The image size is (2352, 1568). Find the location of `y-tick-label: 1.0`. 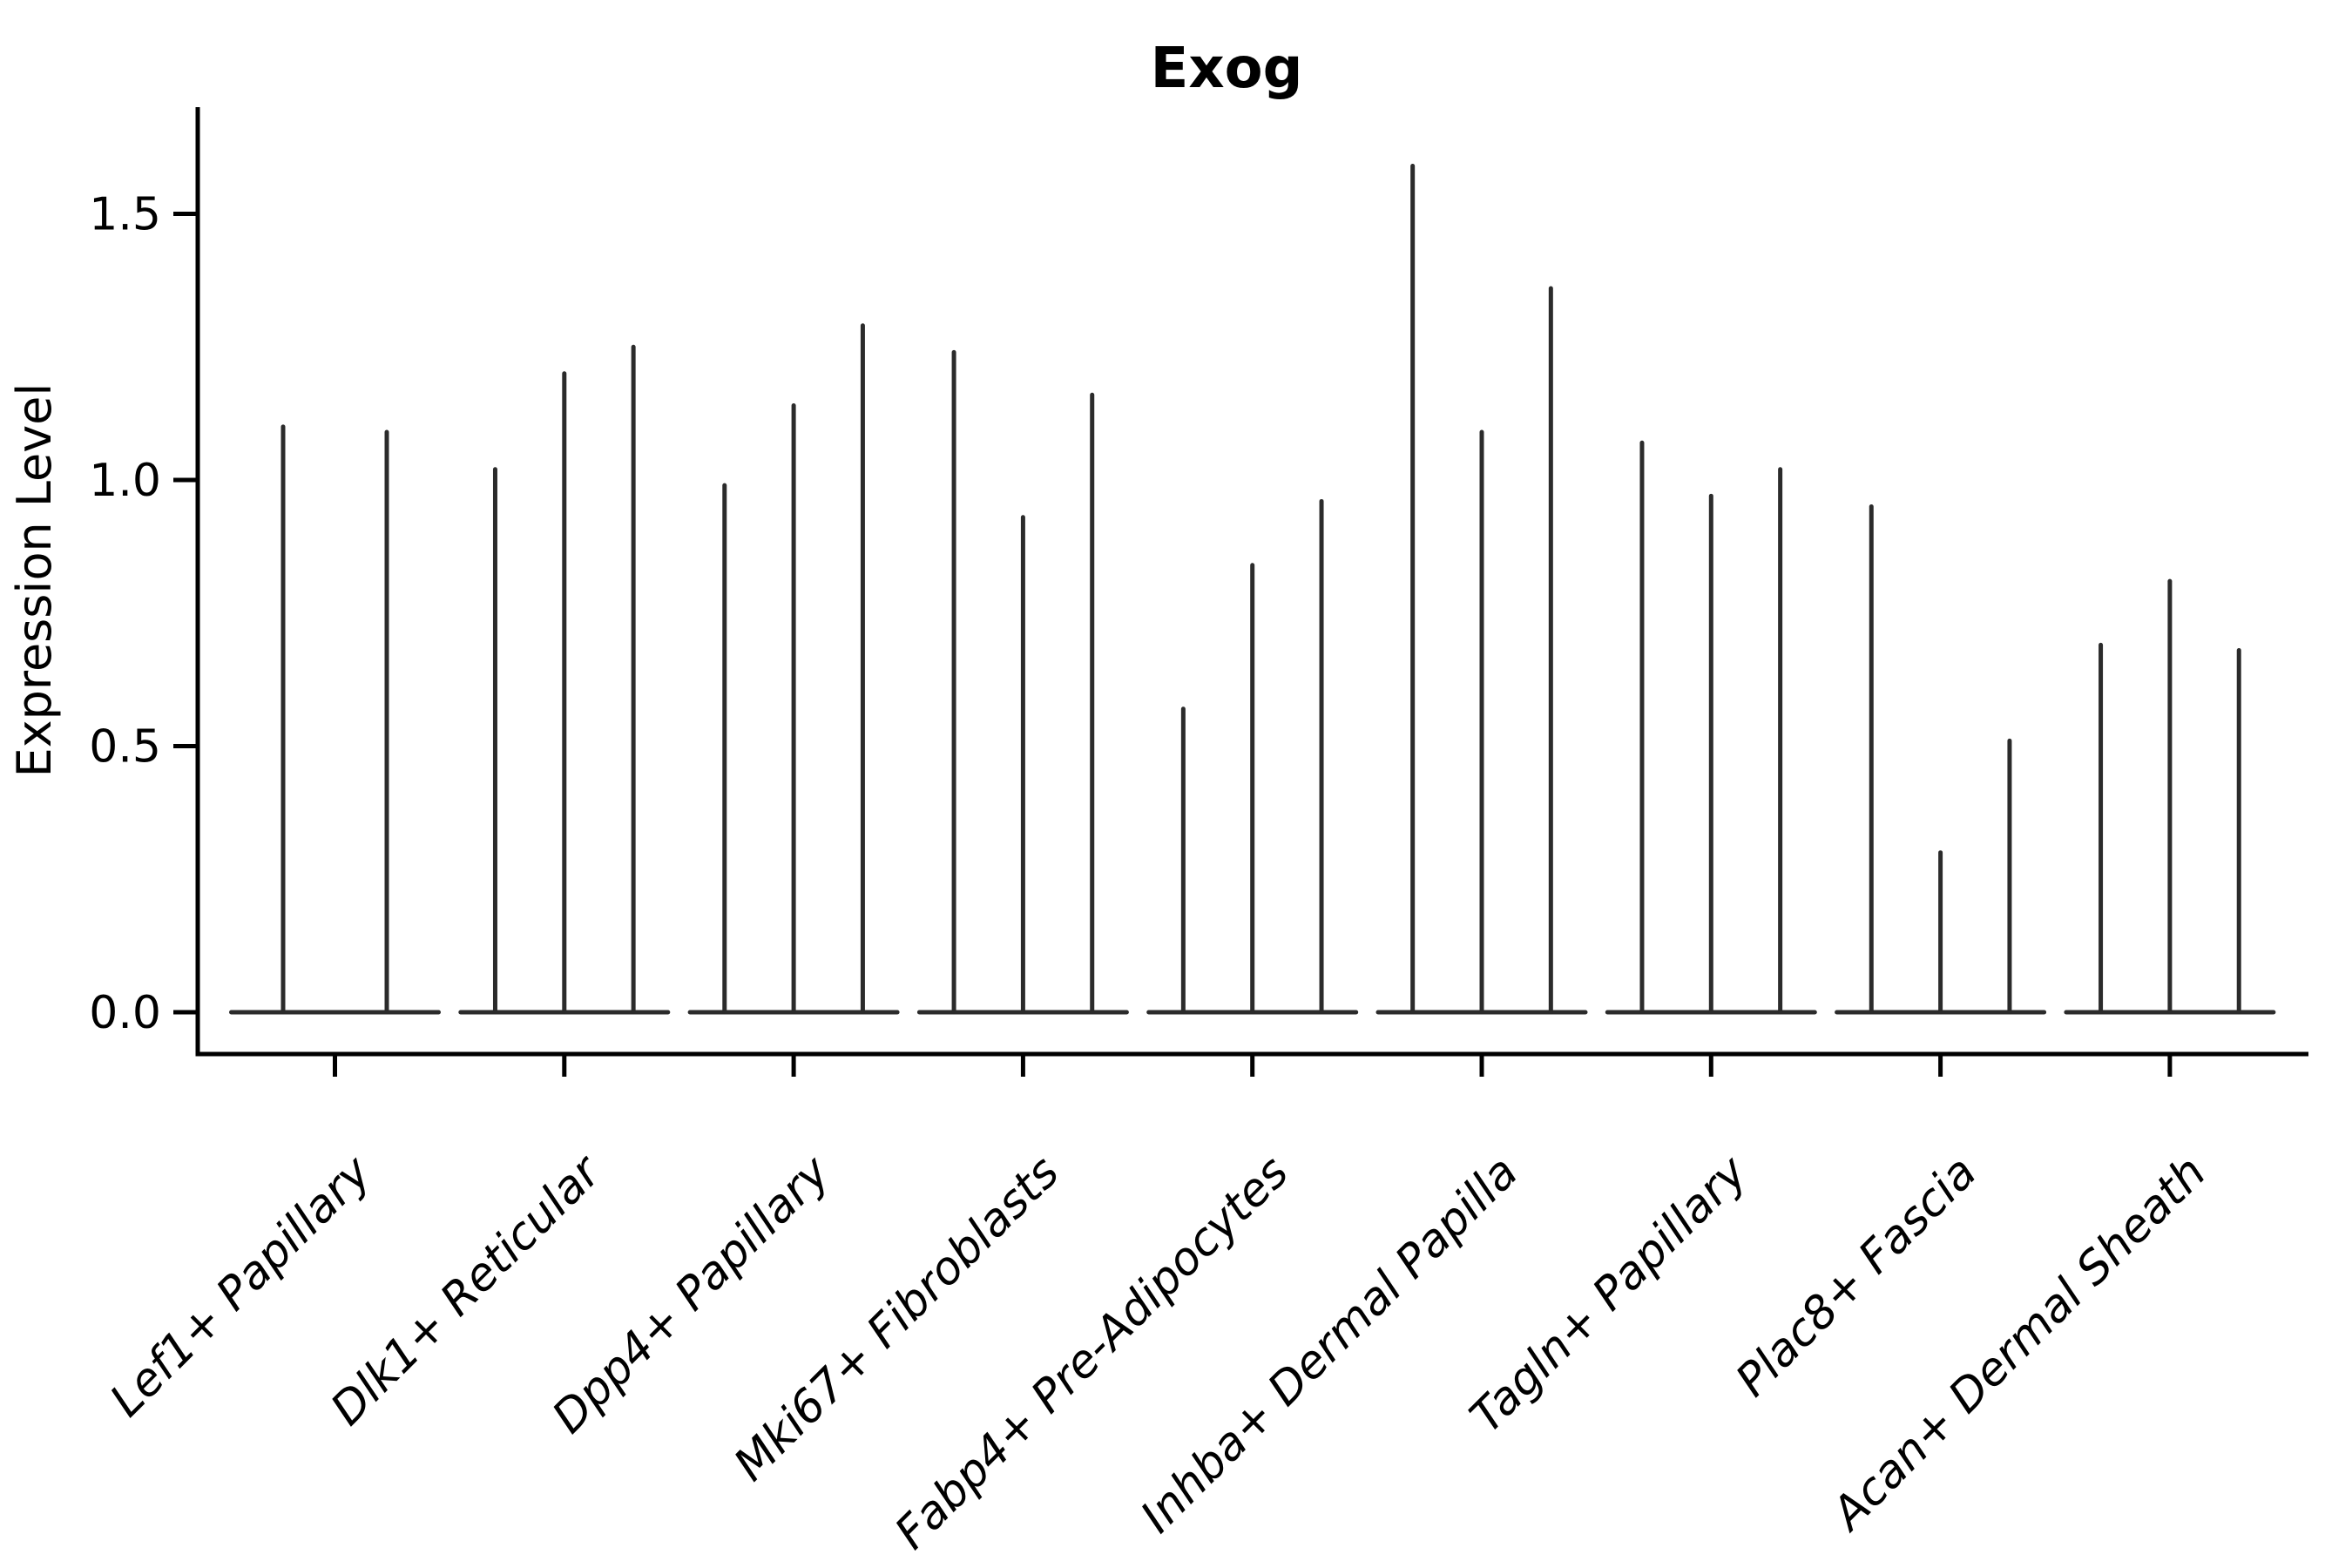

y-tick-label: 1.0 is located at coordinates (125, 481).